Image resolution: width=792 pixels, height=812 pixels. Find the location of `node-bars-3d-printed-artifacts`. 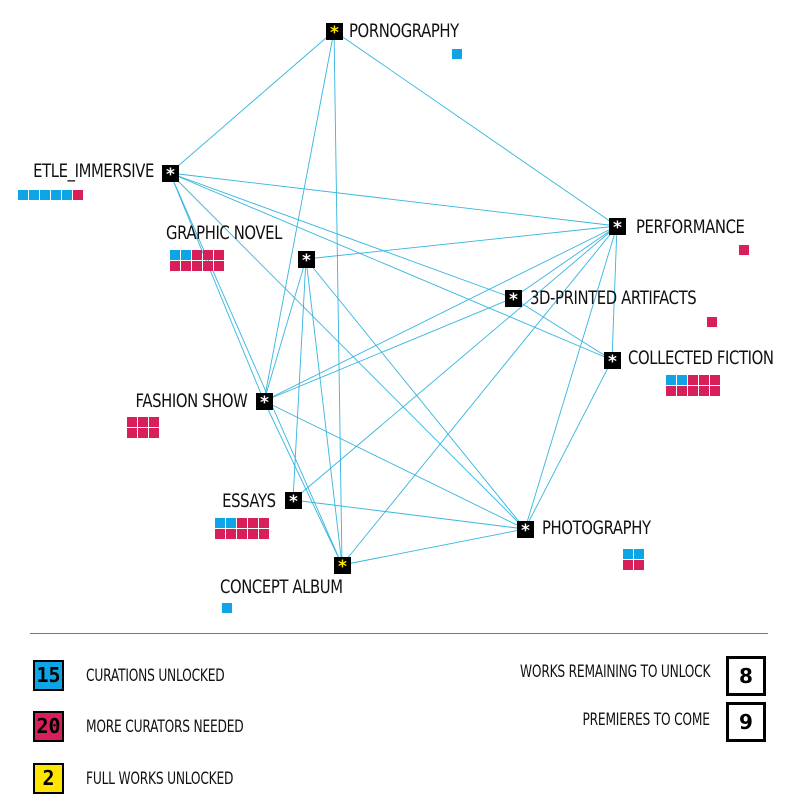

node-bars-3d-printed-artifacts is located at coordinates (712, 322).